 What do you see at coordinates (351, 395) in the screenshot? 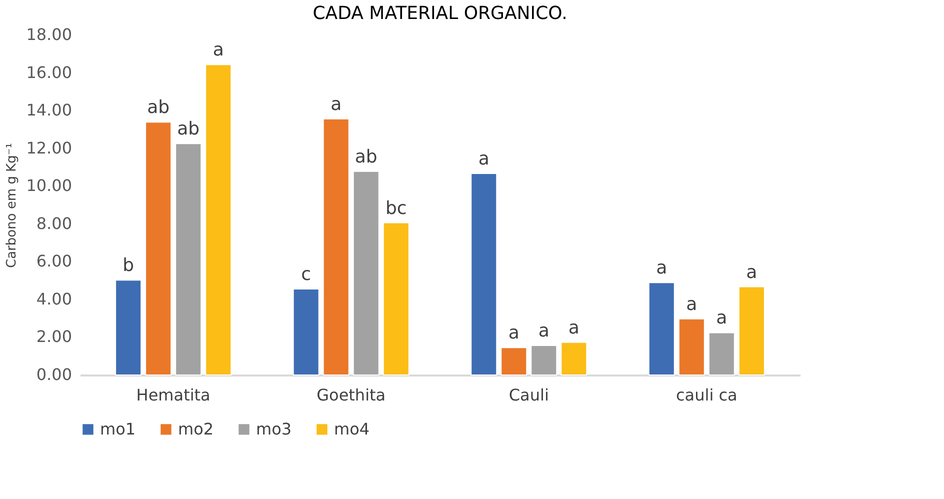
I see `x-tick-label: Goethita` at bounding box center [351, 395].